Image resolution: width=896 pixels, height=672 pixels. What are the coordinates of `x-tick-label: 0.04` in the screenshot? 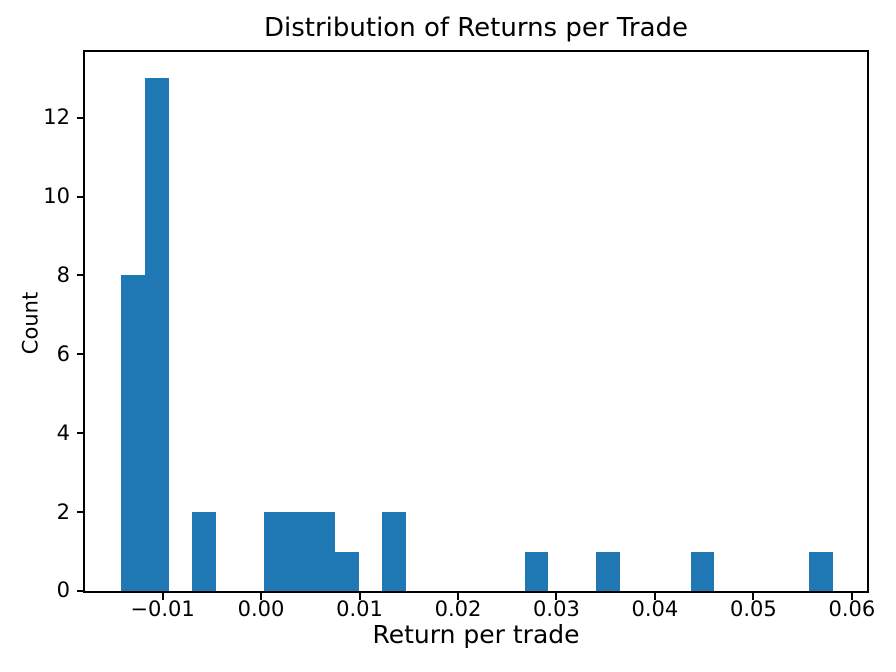 It's located at (655, 609).